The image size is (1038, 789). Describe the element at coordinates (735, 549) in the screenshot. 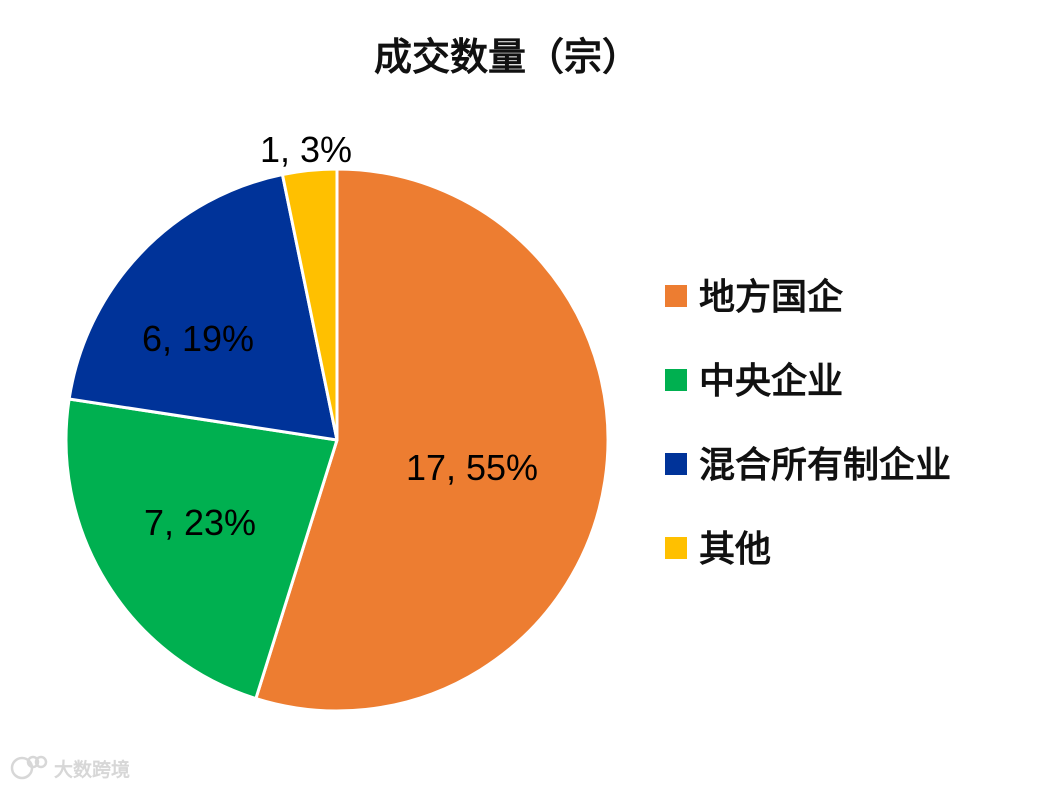

I see `legend-label: 其他` at that location.